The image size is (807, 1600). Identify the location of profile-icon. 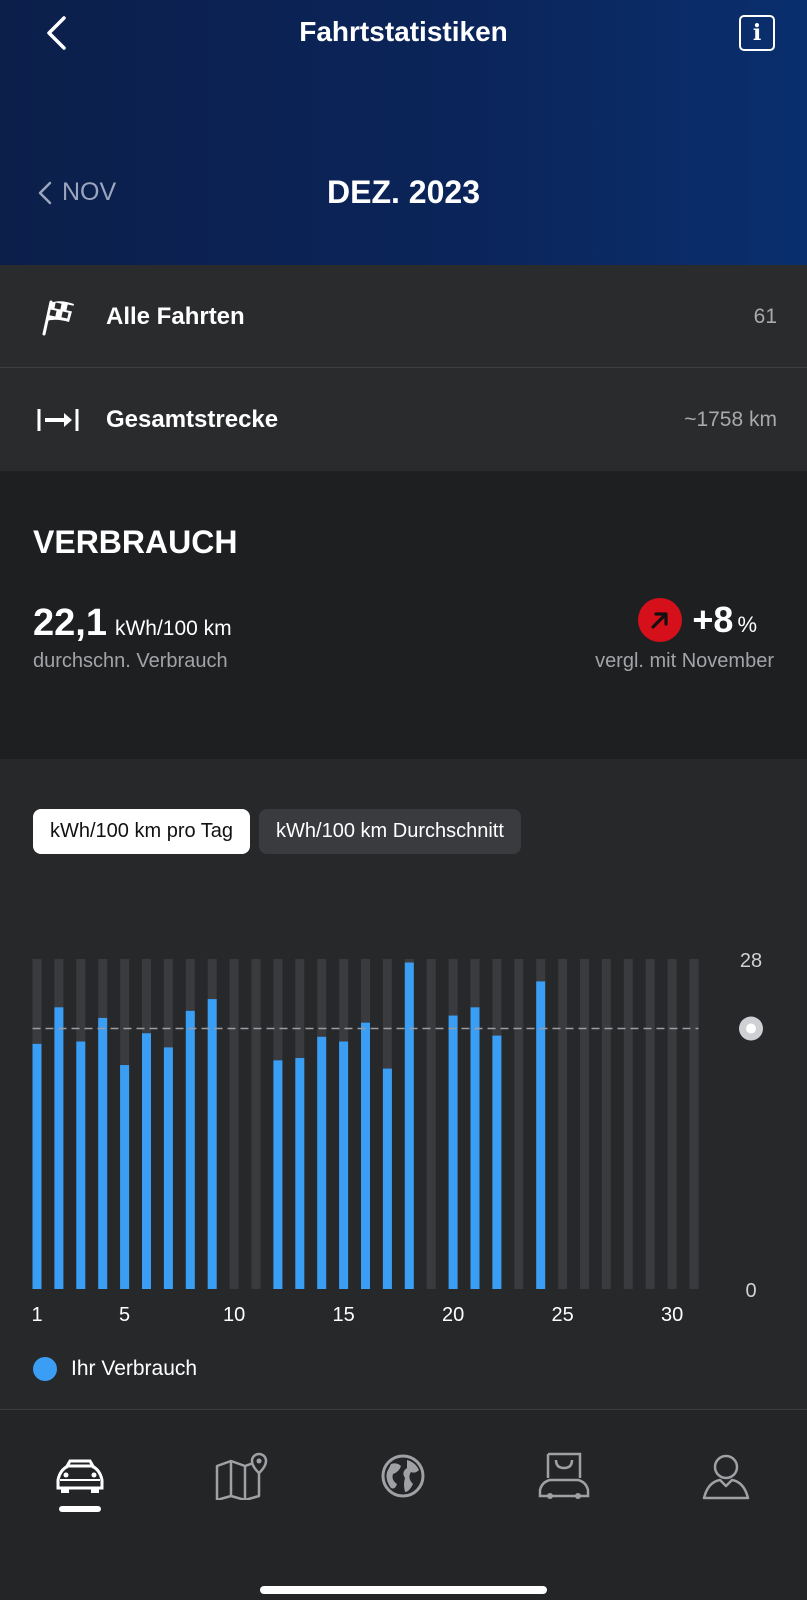
(726, 1477).